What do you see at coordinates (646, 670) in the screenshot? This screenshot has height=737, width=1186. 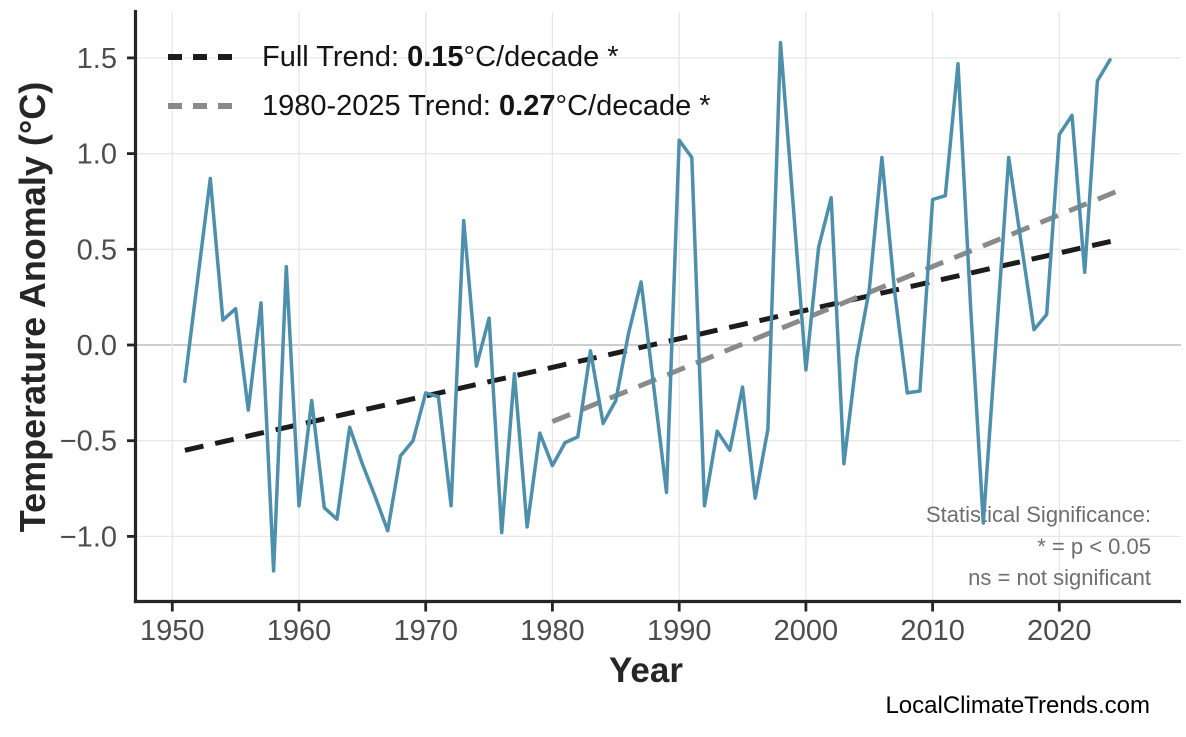 I see `x-axis-title: Year` at bounding box center [646, 670].